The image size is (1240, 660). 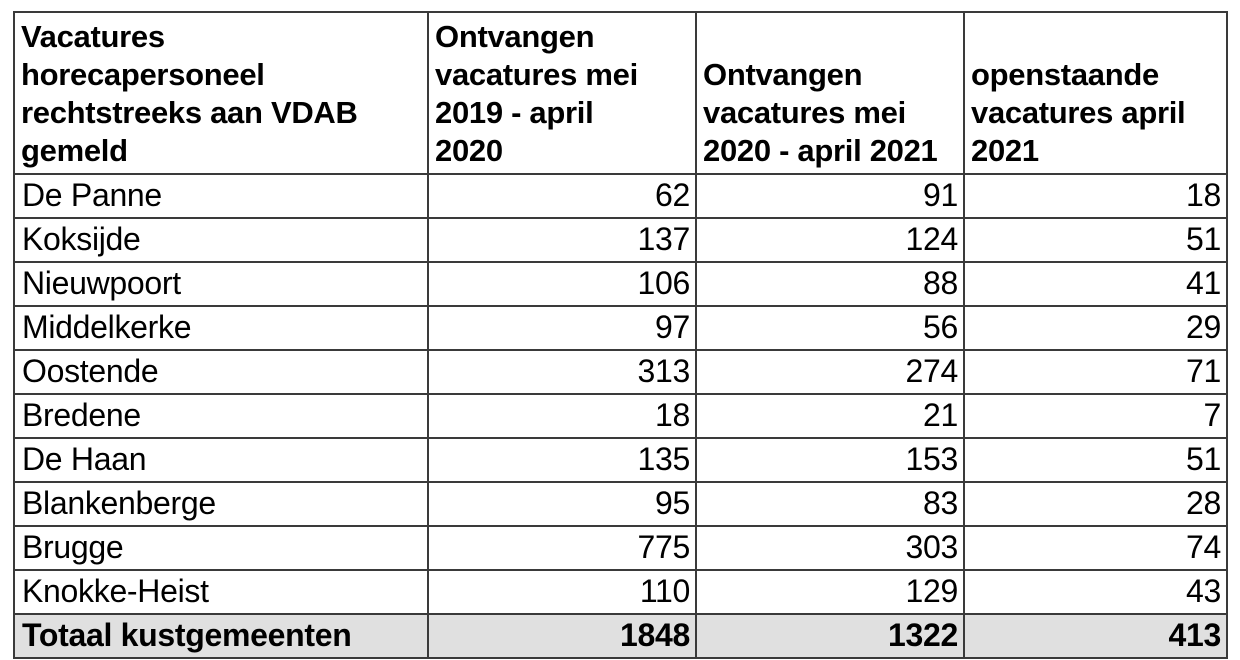 What do you see at coordinates (221, 636) in the screenshot?
I see `total-label-cell: Totaal kustgemeenten` at bounding box center [221, 636].